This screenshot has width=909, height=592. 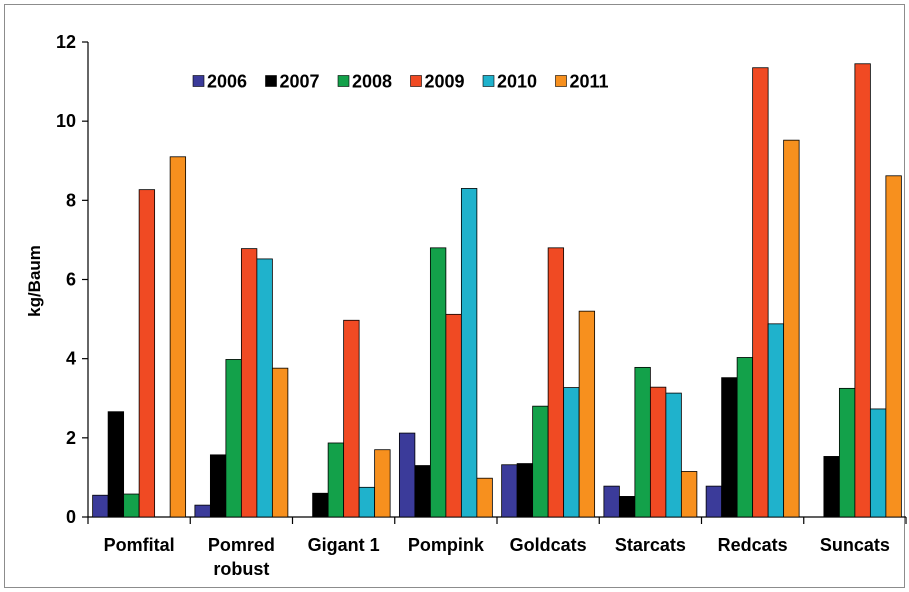 What do you see at coordinates (71, 438) in the screenshot?
I see `y-tick-label: 2` at bounding box center [71, 438].